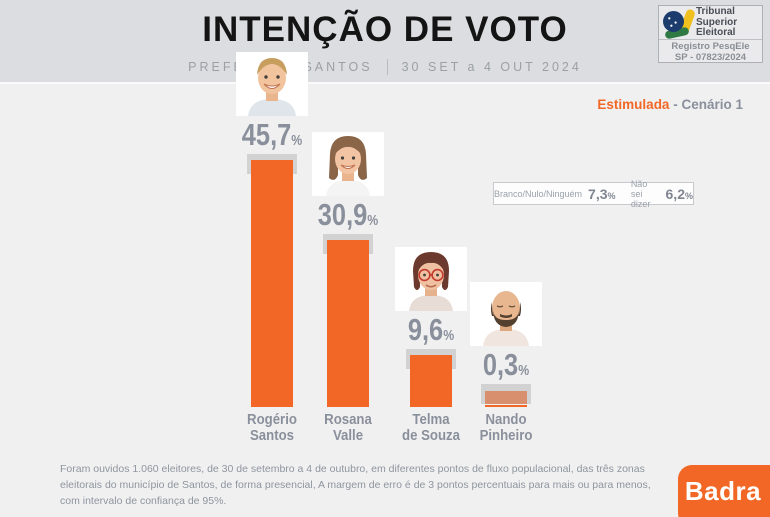 The height and width of the screenshot is (517, 770). I want to click on page-title: INTENÇÃO DE VOTO, so click(385, 29).